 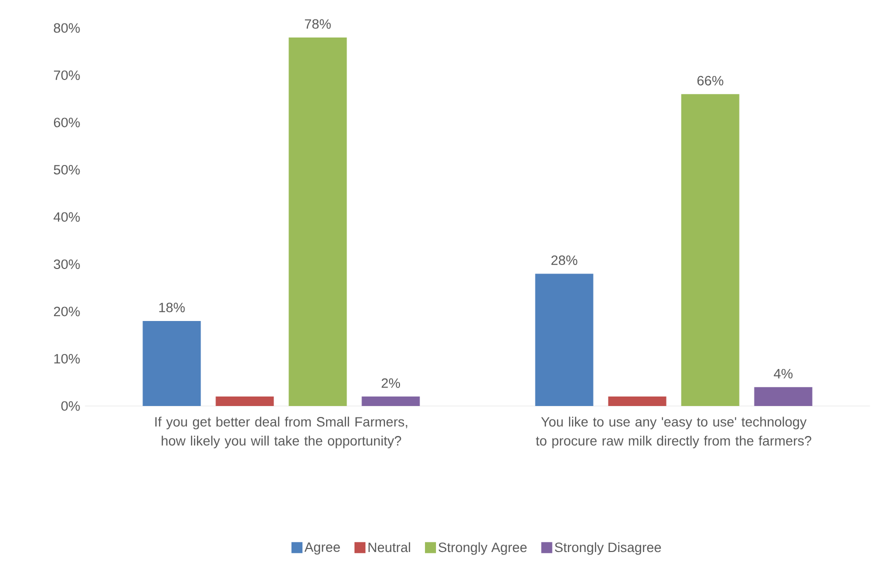 I want to click on data-label: 2%, so click(x=391, y=383).